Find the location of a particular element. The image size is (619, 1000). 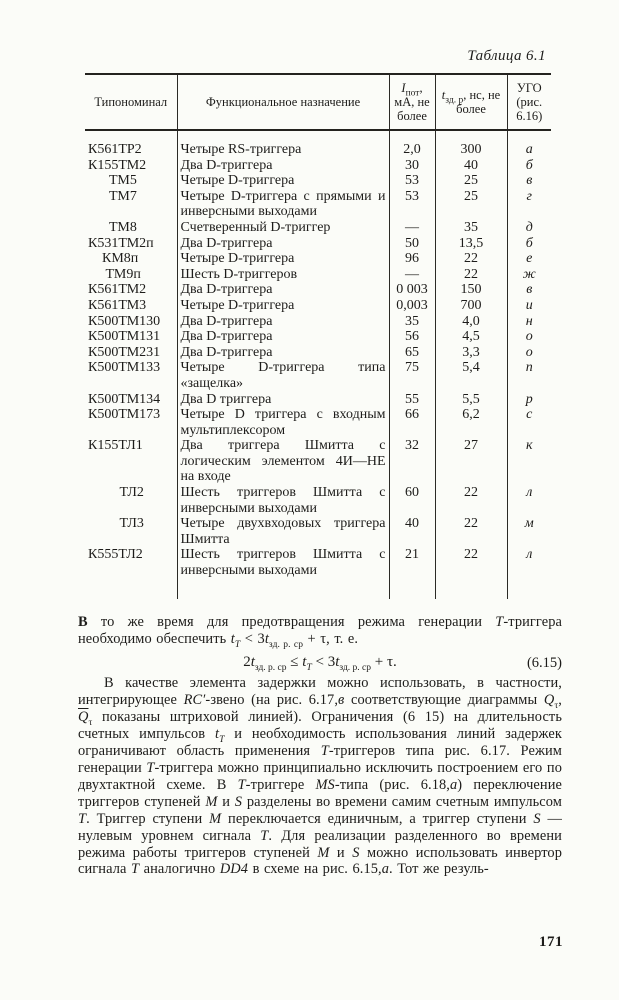

cell-current: 30 is located at coordinates (411, 165).